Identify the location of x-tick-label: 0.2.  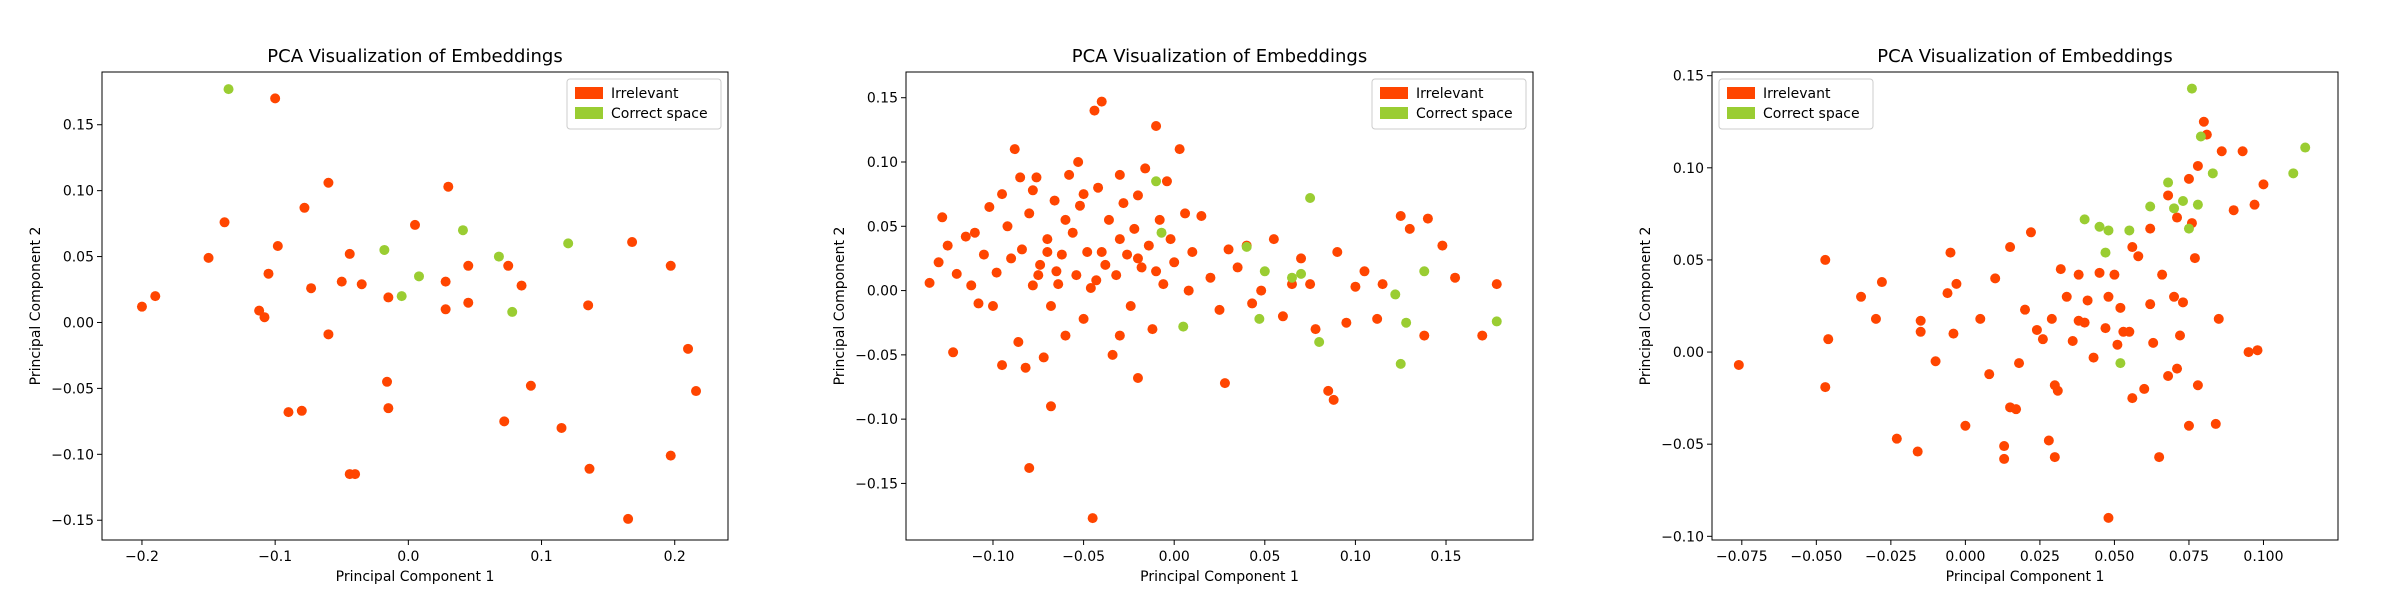
(675, 557).